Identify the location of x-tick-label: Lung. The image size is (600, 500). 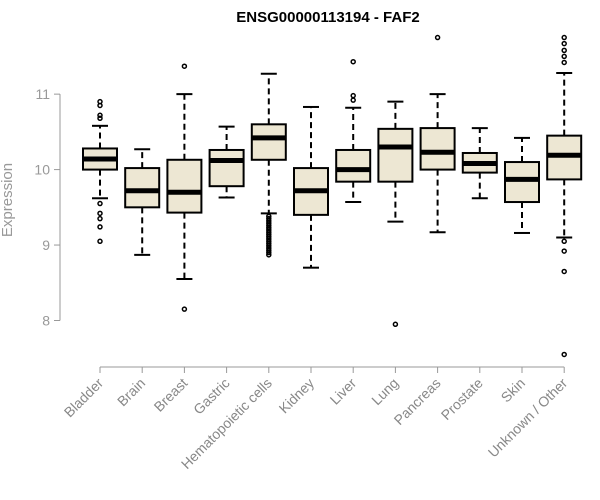
(384, 391).